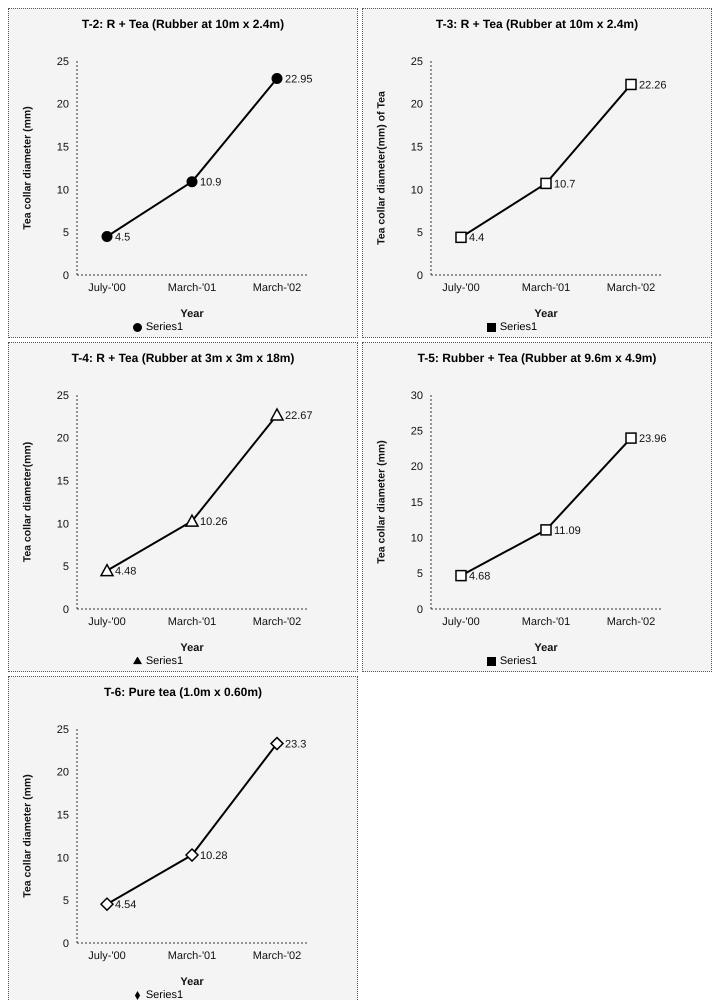  Describe the element at coordinates (211, 182) in the screenshot. I see `data-label: 10.9` at that location.